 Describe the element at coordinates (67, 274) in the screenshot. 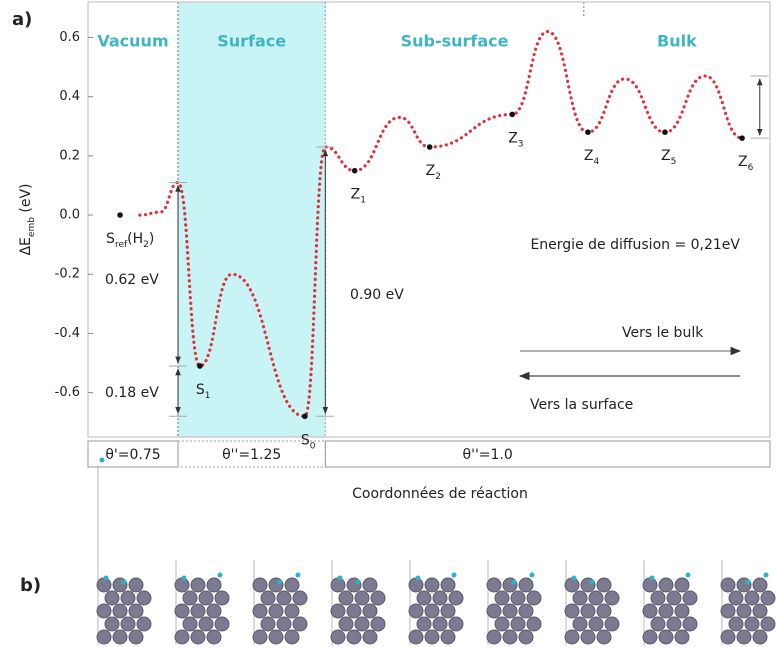

I see `y-tick-label: -0.2` at that location.